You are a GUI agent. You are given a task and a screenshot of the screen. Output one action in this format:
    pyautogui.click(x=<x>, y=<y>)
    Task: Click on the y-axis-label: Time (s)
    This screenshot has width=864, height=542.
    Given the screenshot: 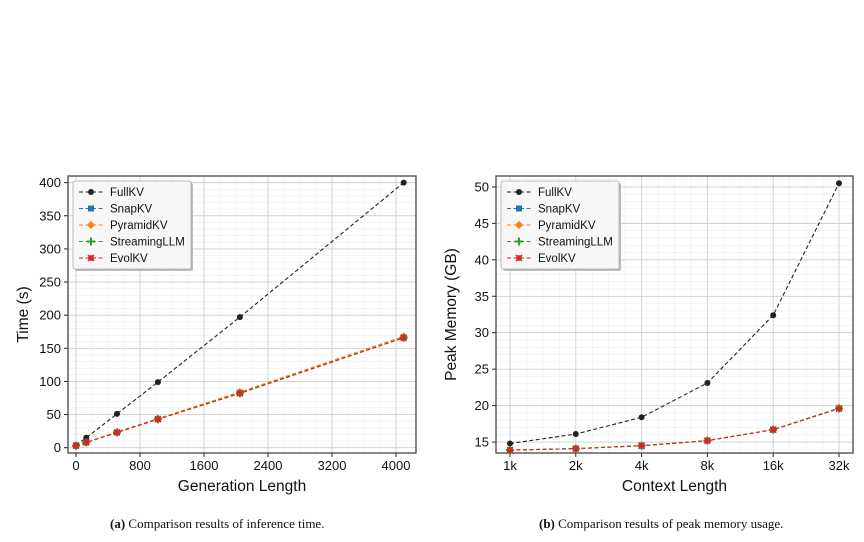 What is the action you would take?
    pyautogui.click(x=23, y=314)
    